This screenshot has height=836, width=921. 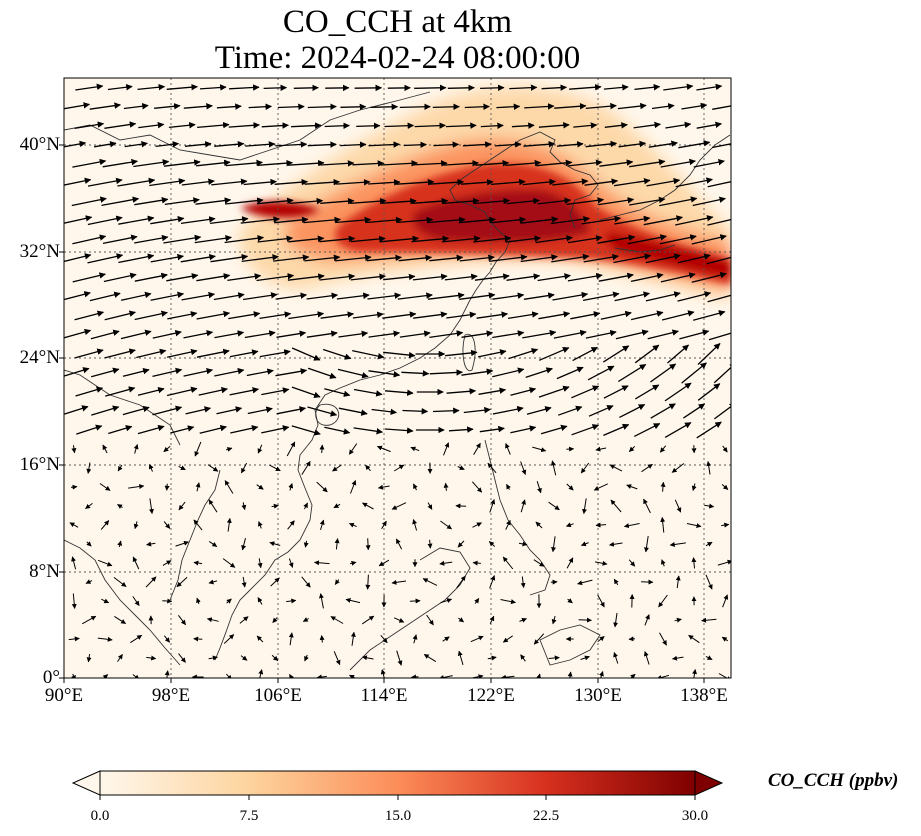 What do you see at coordinates (44, 571) in the screenshot?
I see `lat-tick-label: 8°N` at bounding box center [44, 571].